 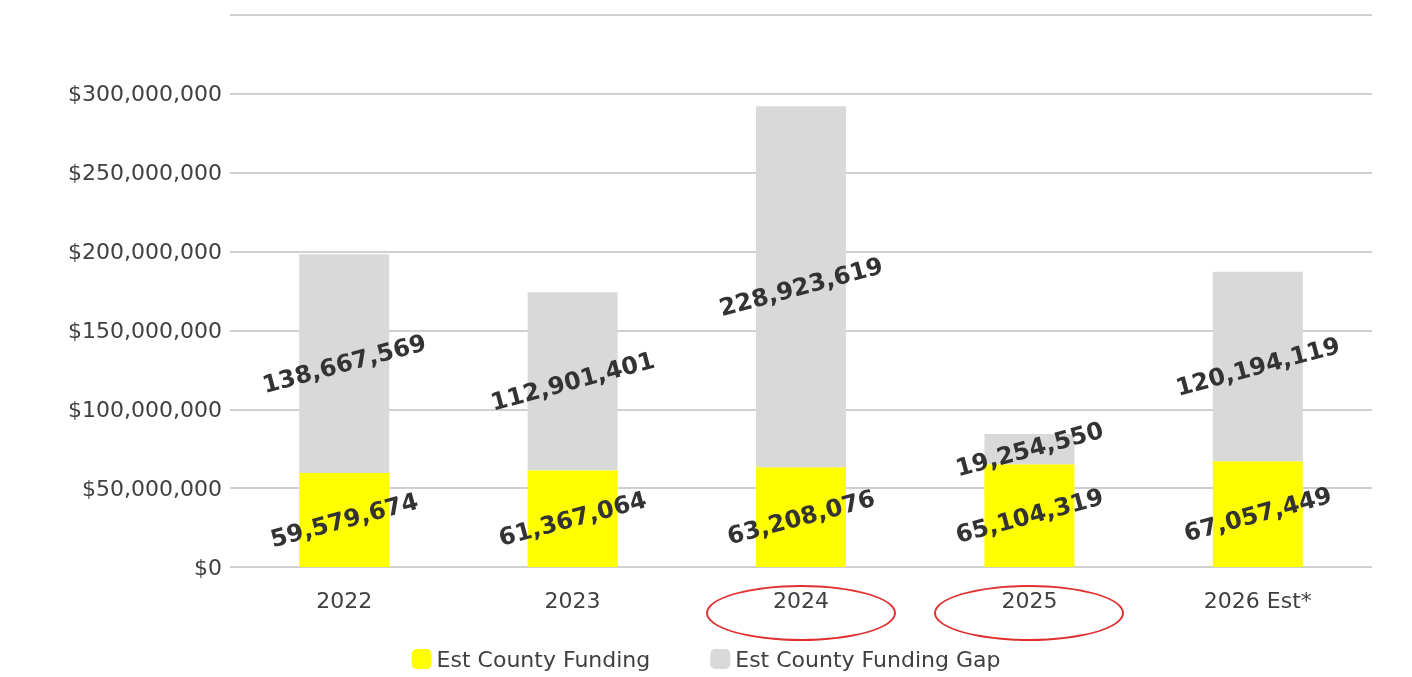 What do you see at coordinates (145, 173) in the screenshot?
I see `y-tick-label: $250,000,000` at bounding box center [145, 173].